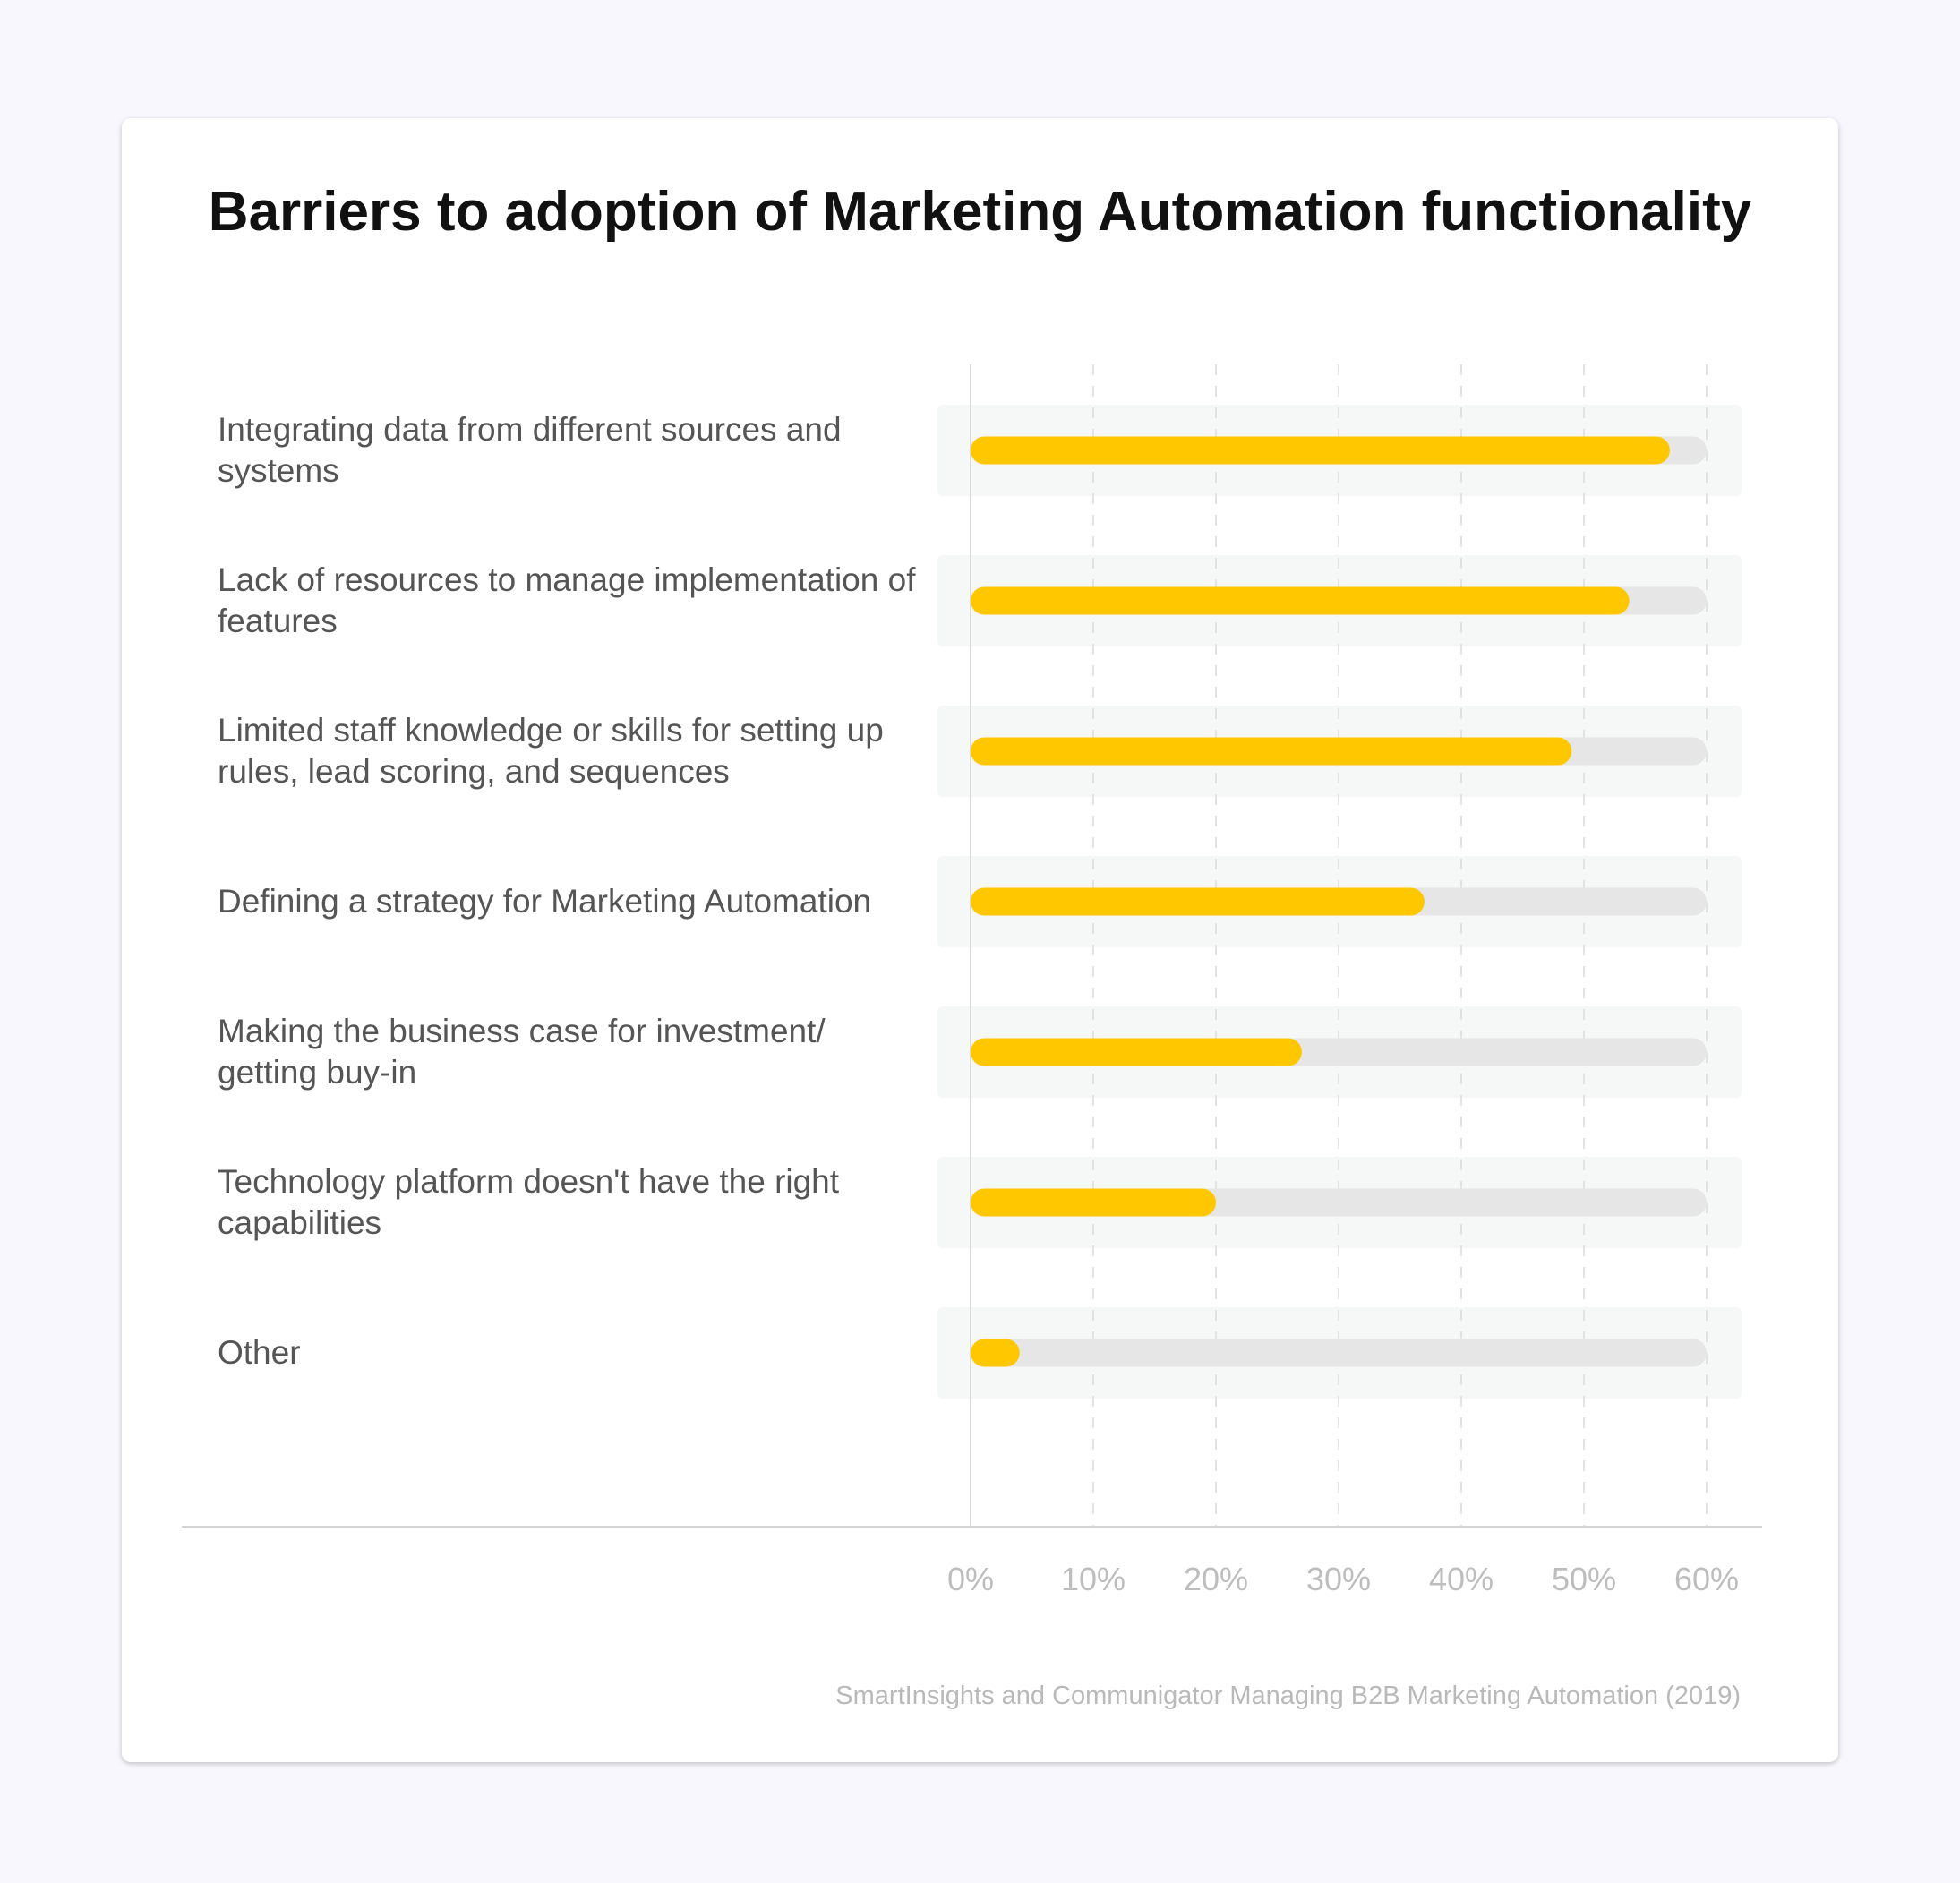 The height and width of the screenshot is (1883, 1960). I want to click on x-tick-label: 10%, so click(1093, 1579).